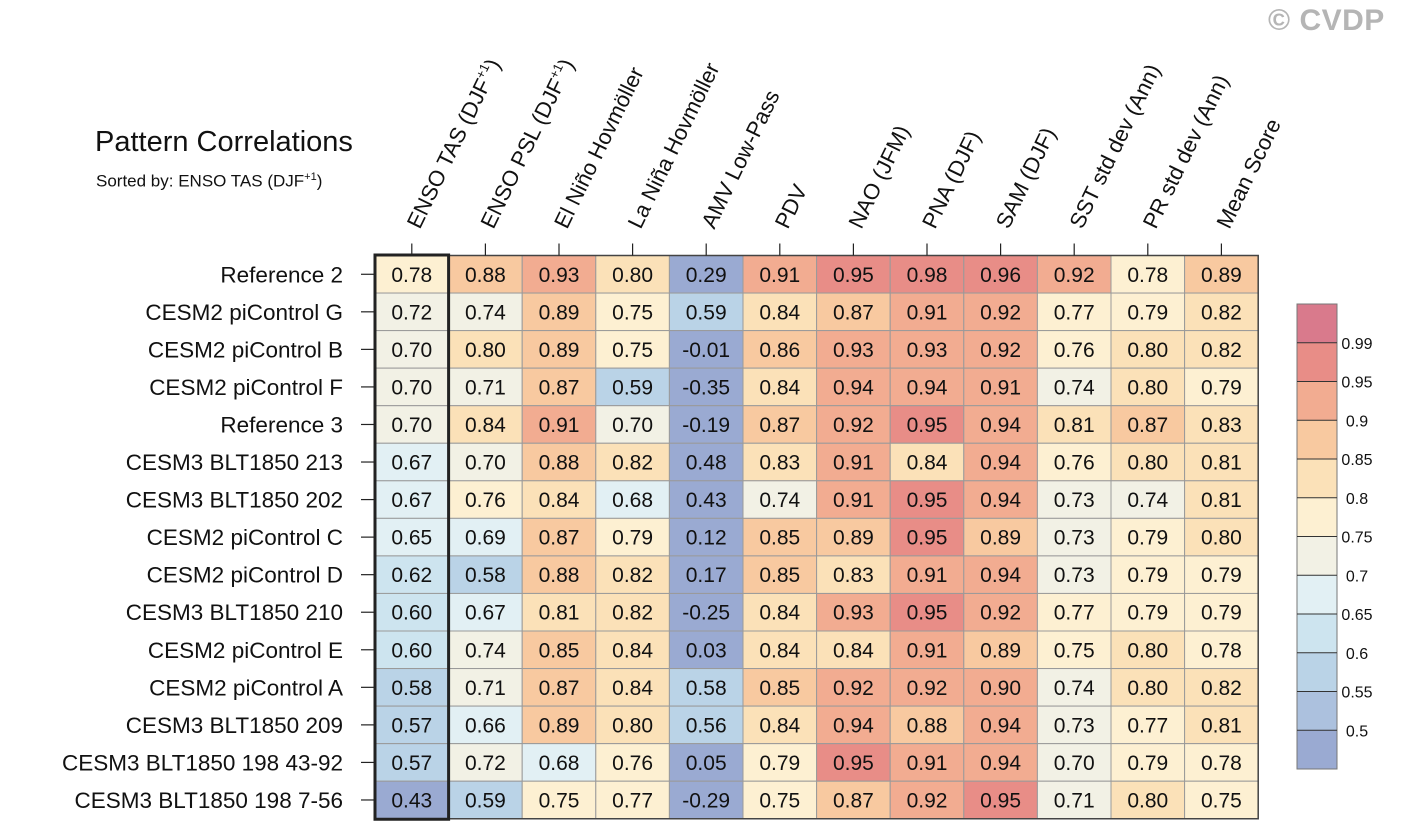  What do you see at coordinates (632, 613) in the screenshot?
I see `cell-value-label: 0.82` at bounding box center [632, 613].